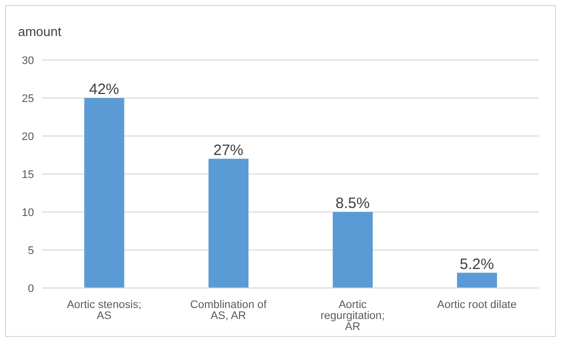 The height and width of the screenshot is (343, 561). What do you see at coordinates (228, 150) in the screenshot?
I see `annotation: 27%` at bounding box center [228, 150].